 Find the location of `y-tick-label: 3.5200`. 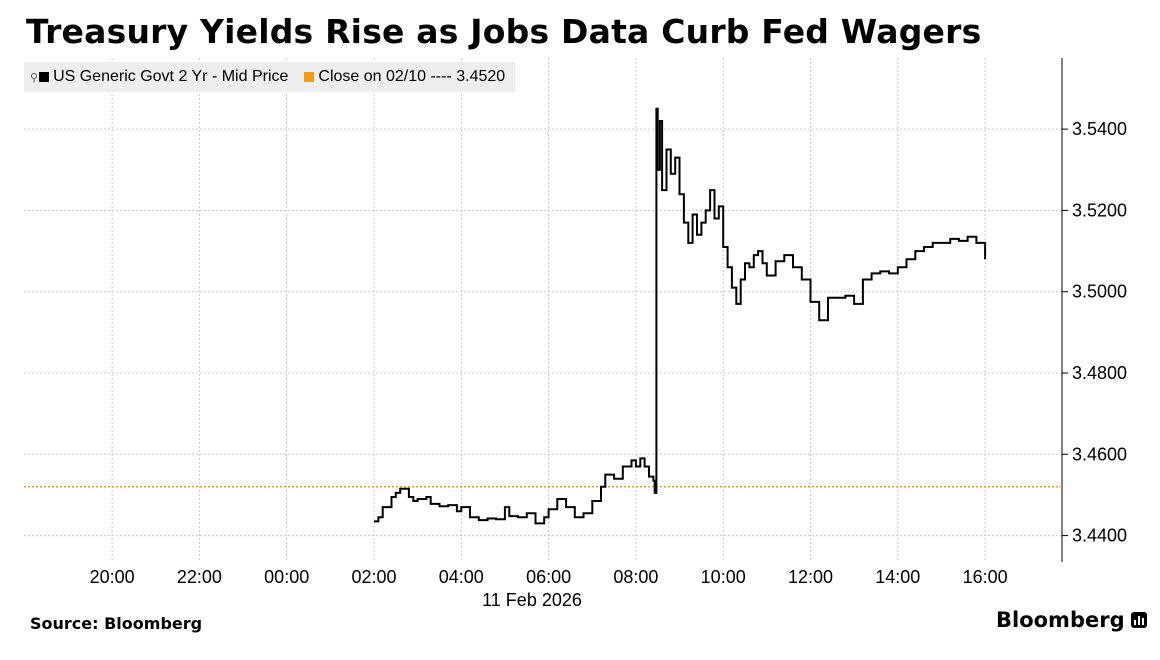

y-tick-label: 3.5200 is located at coordinates (1099, 210).